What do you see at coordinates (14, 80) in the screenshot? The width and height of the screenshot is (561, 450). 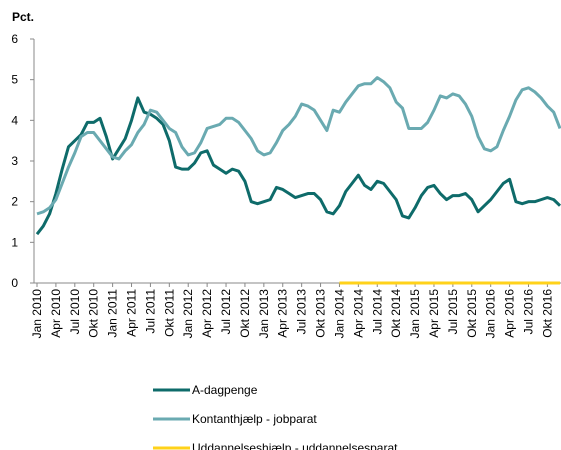 I see `y-tick-label: 5` at bounding box center [14, 80].